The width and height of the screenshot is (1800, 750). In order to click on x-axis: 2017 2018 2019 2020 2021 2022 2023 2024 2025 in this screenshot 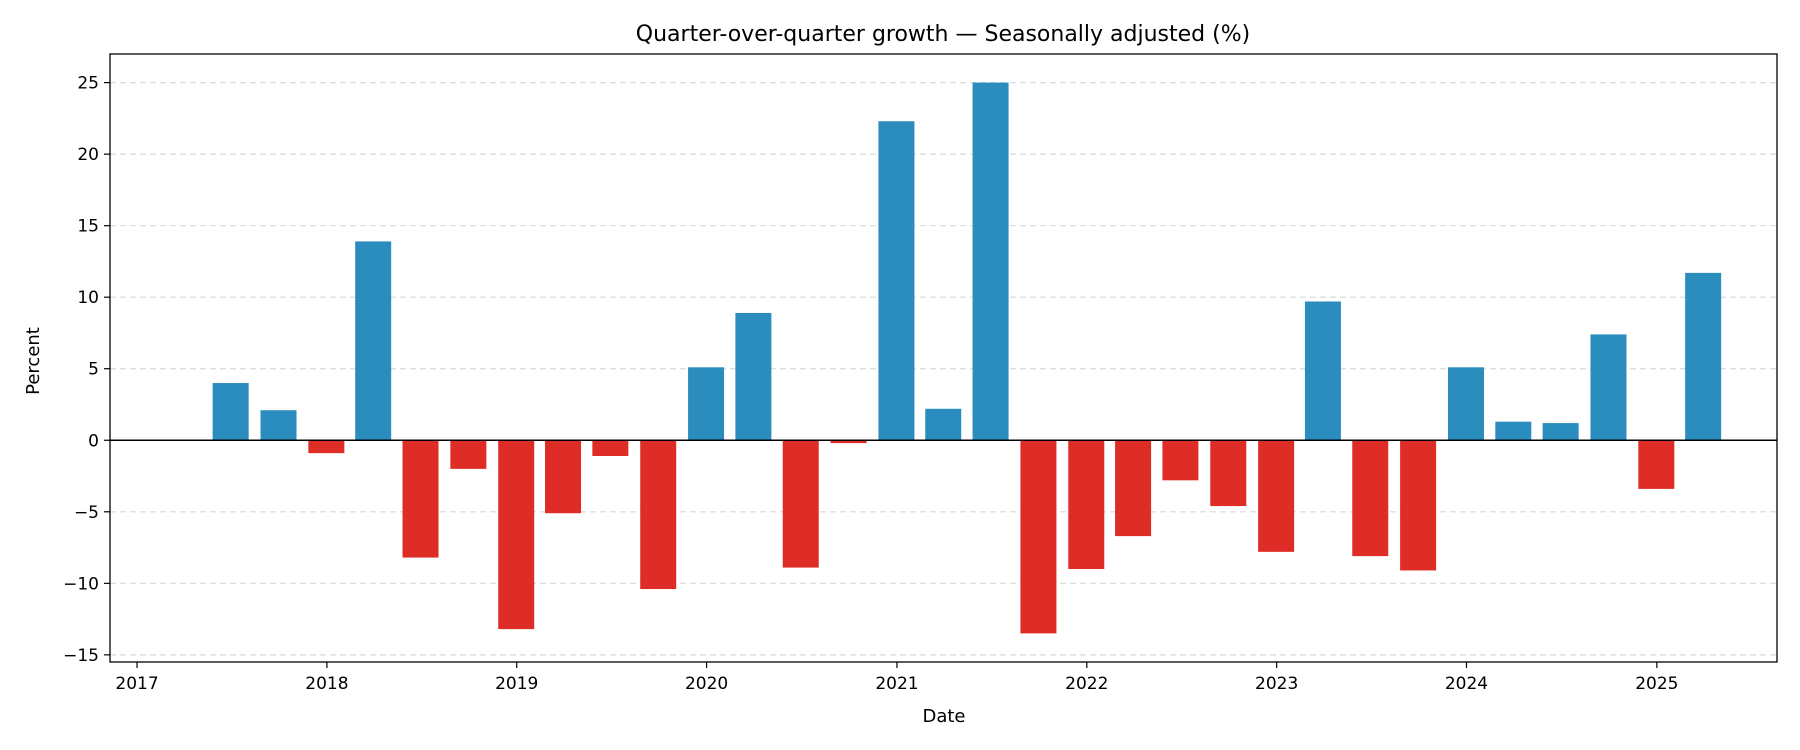, I will do `click(896, 678)`.